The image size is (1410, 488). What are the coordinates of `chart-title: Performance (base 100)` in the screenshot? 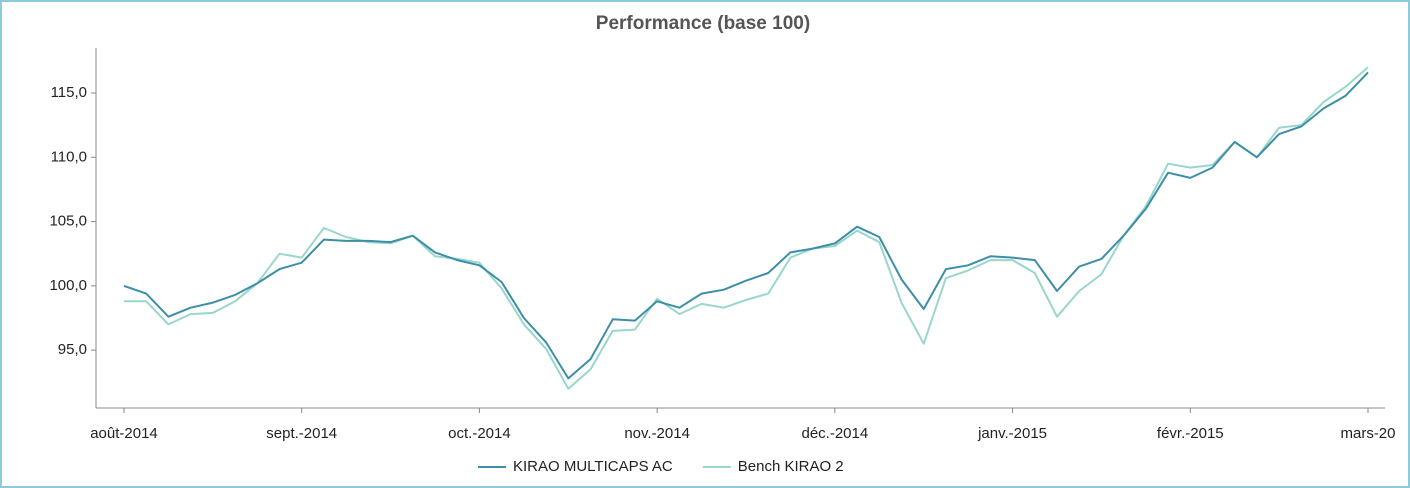 It's located at (703, 23).